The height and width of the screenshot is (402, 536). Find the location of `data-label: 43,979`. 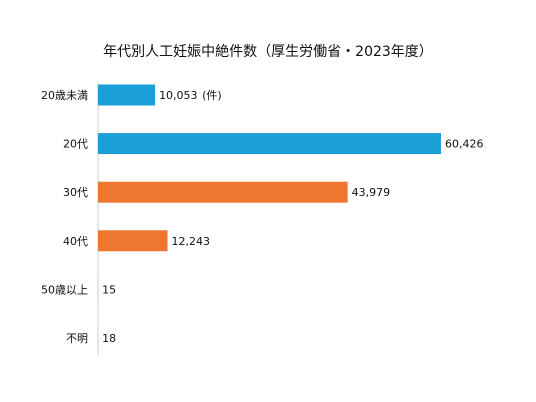

data-label: 43,979 is located at coordinates (371, 192).